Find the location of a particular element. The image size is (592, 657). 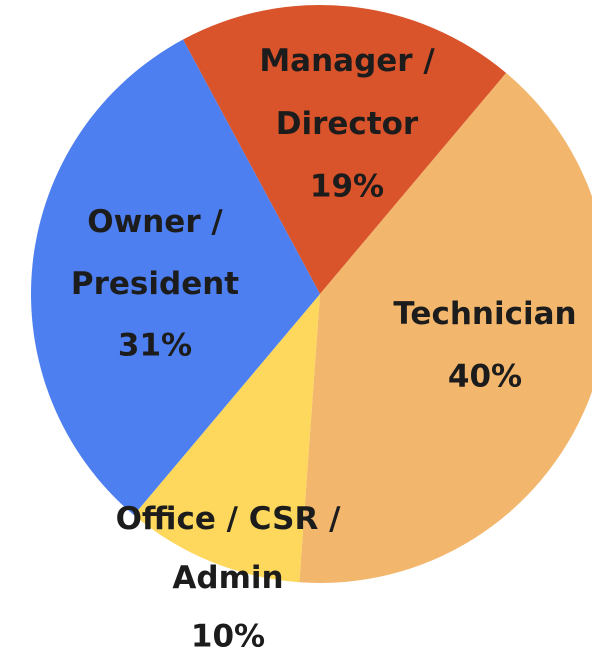

label-line: Technician is located at coordinates (484, 314).